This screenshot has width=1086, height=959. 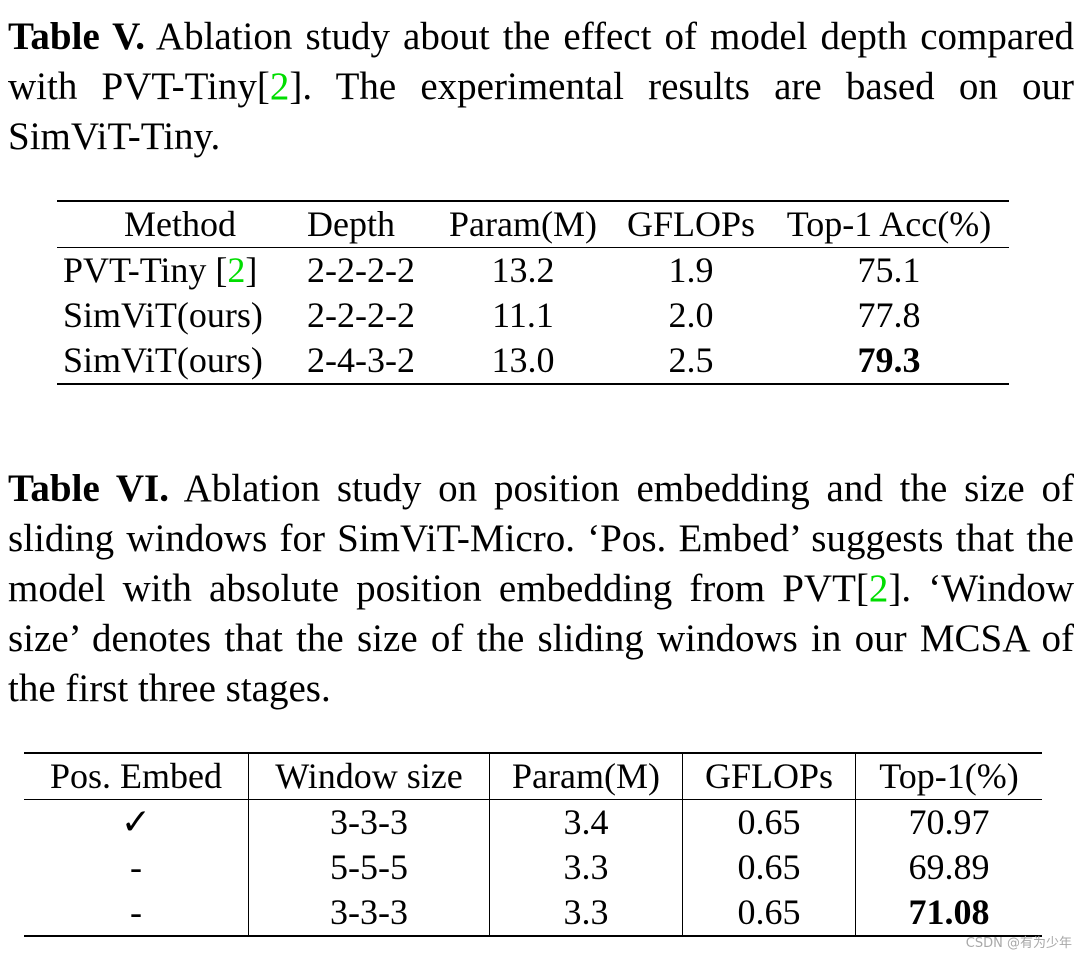 I want to click on cell-gflops: 1.9, so click(x=691, y=270).